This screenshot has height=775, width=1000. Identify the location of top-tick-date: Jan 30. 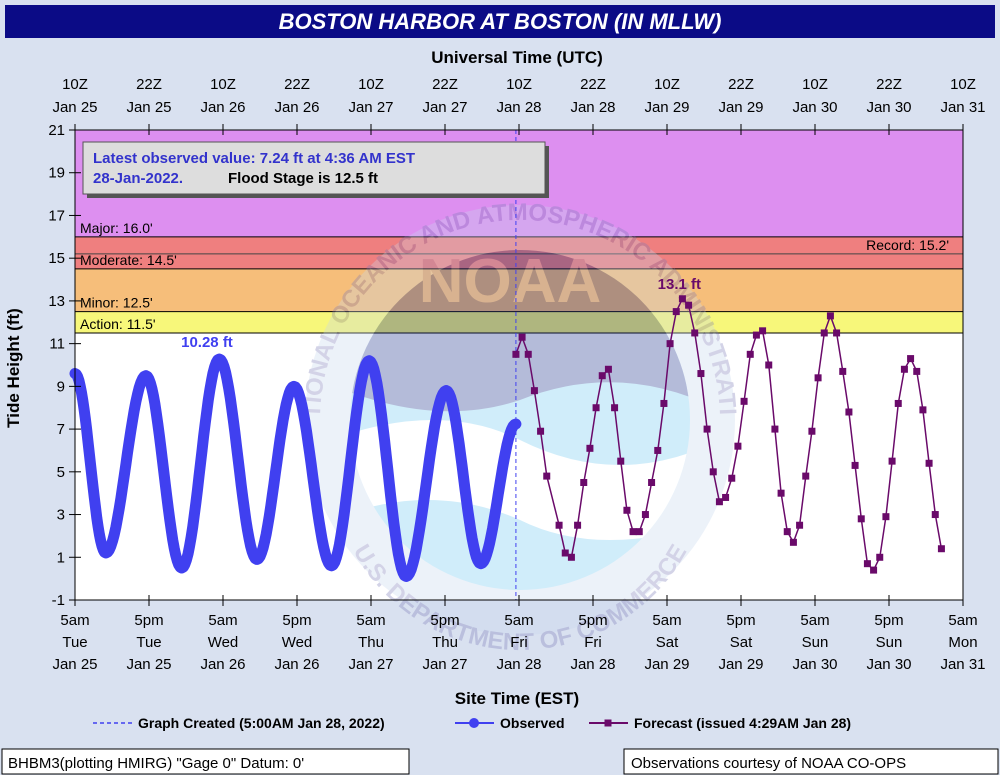
(888, 107).